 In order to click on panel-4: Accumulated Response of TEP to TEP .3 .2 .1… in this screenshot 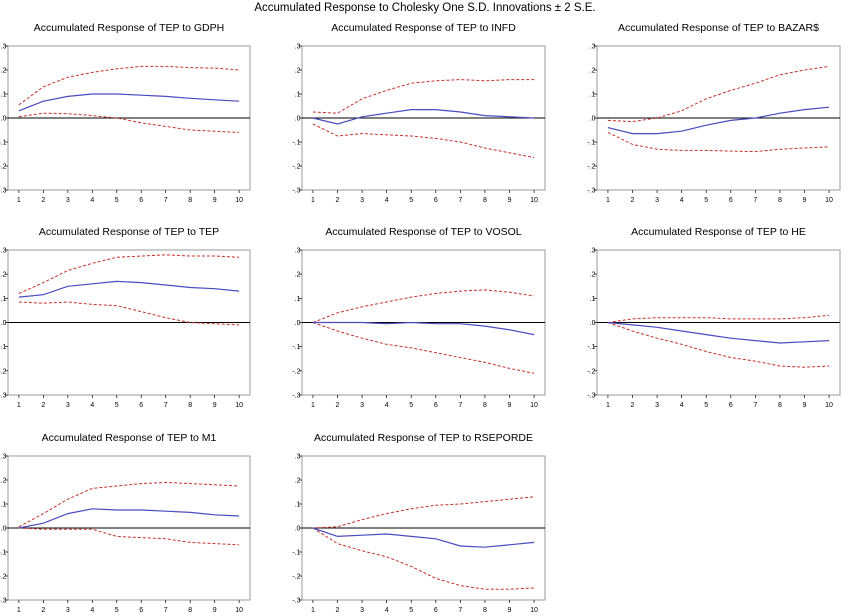, I will do `click(125, 317)`.